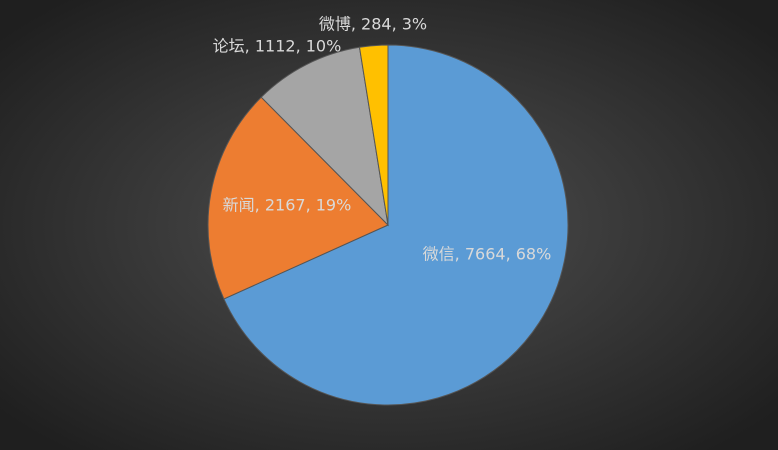 This screenshot has height=450, width=778. What do you see at coordinates (277, 46) in the screenshot?
I see `data-label: 论坛, 1112, 10%` at bounding box center [277, 46].